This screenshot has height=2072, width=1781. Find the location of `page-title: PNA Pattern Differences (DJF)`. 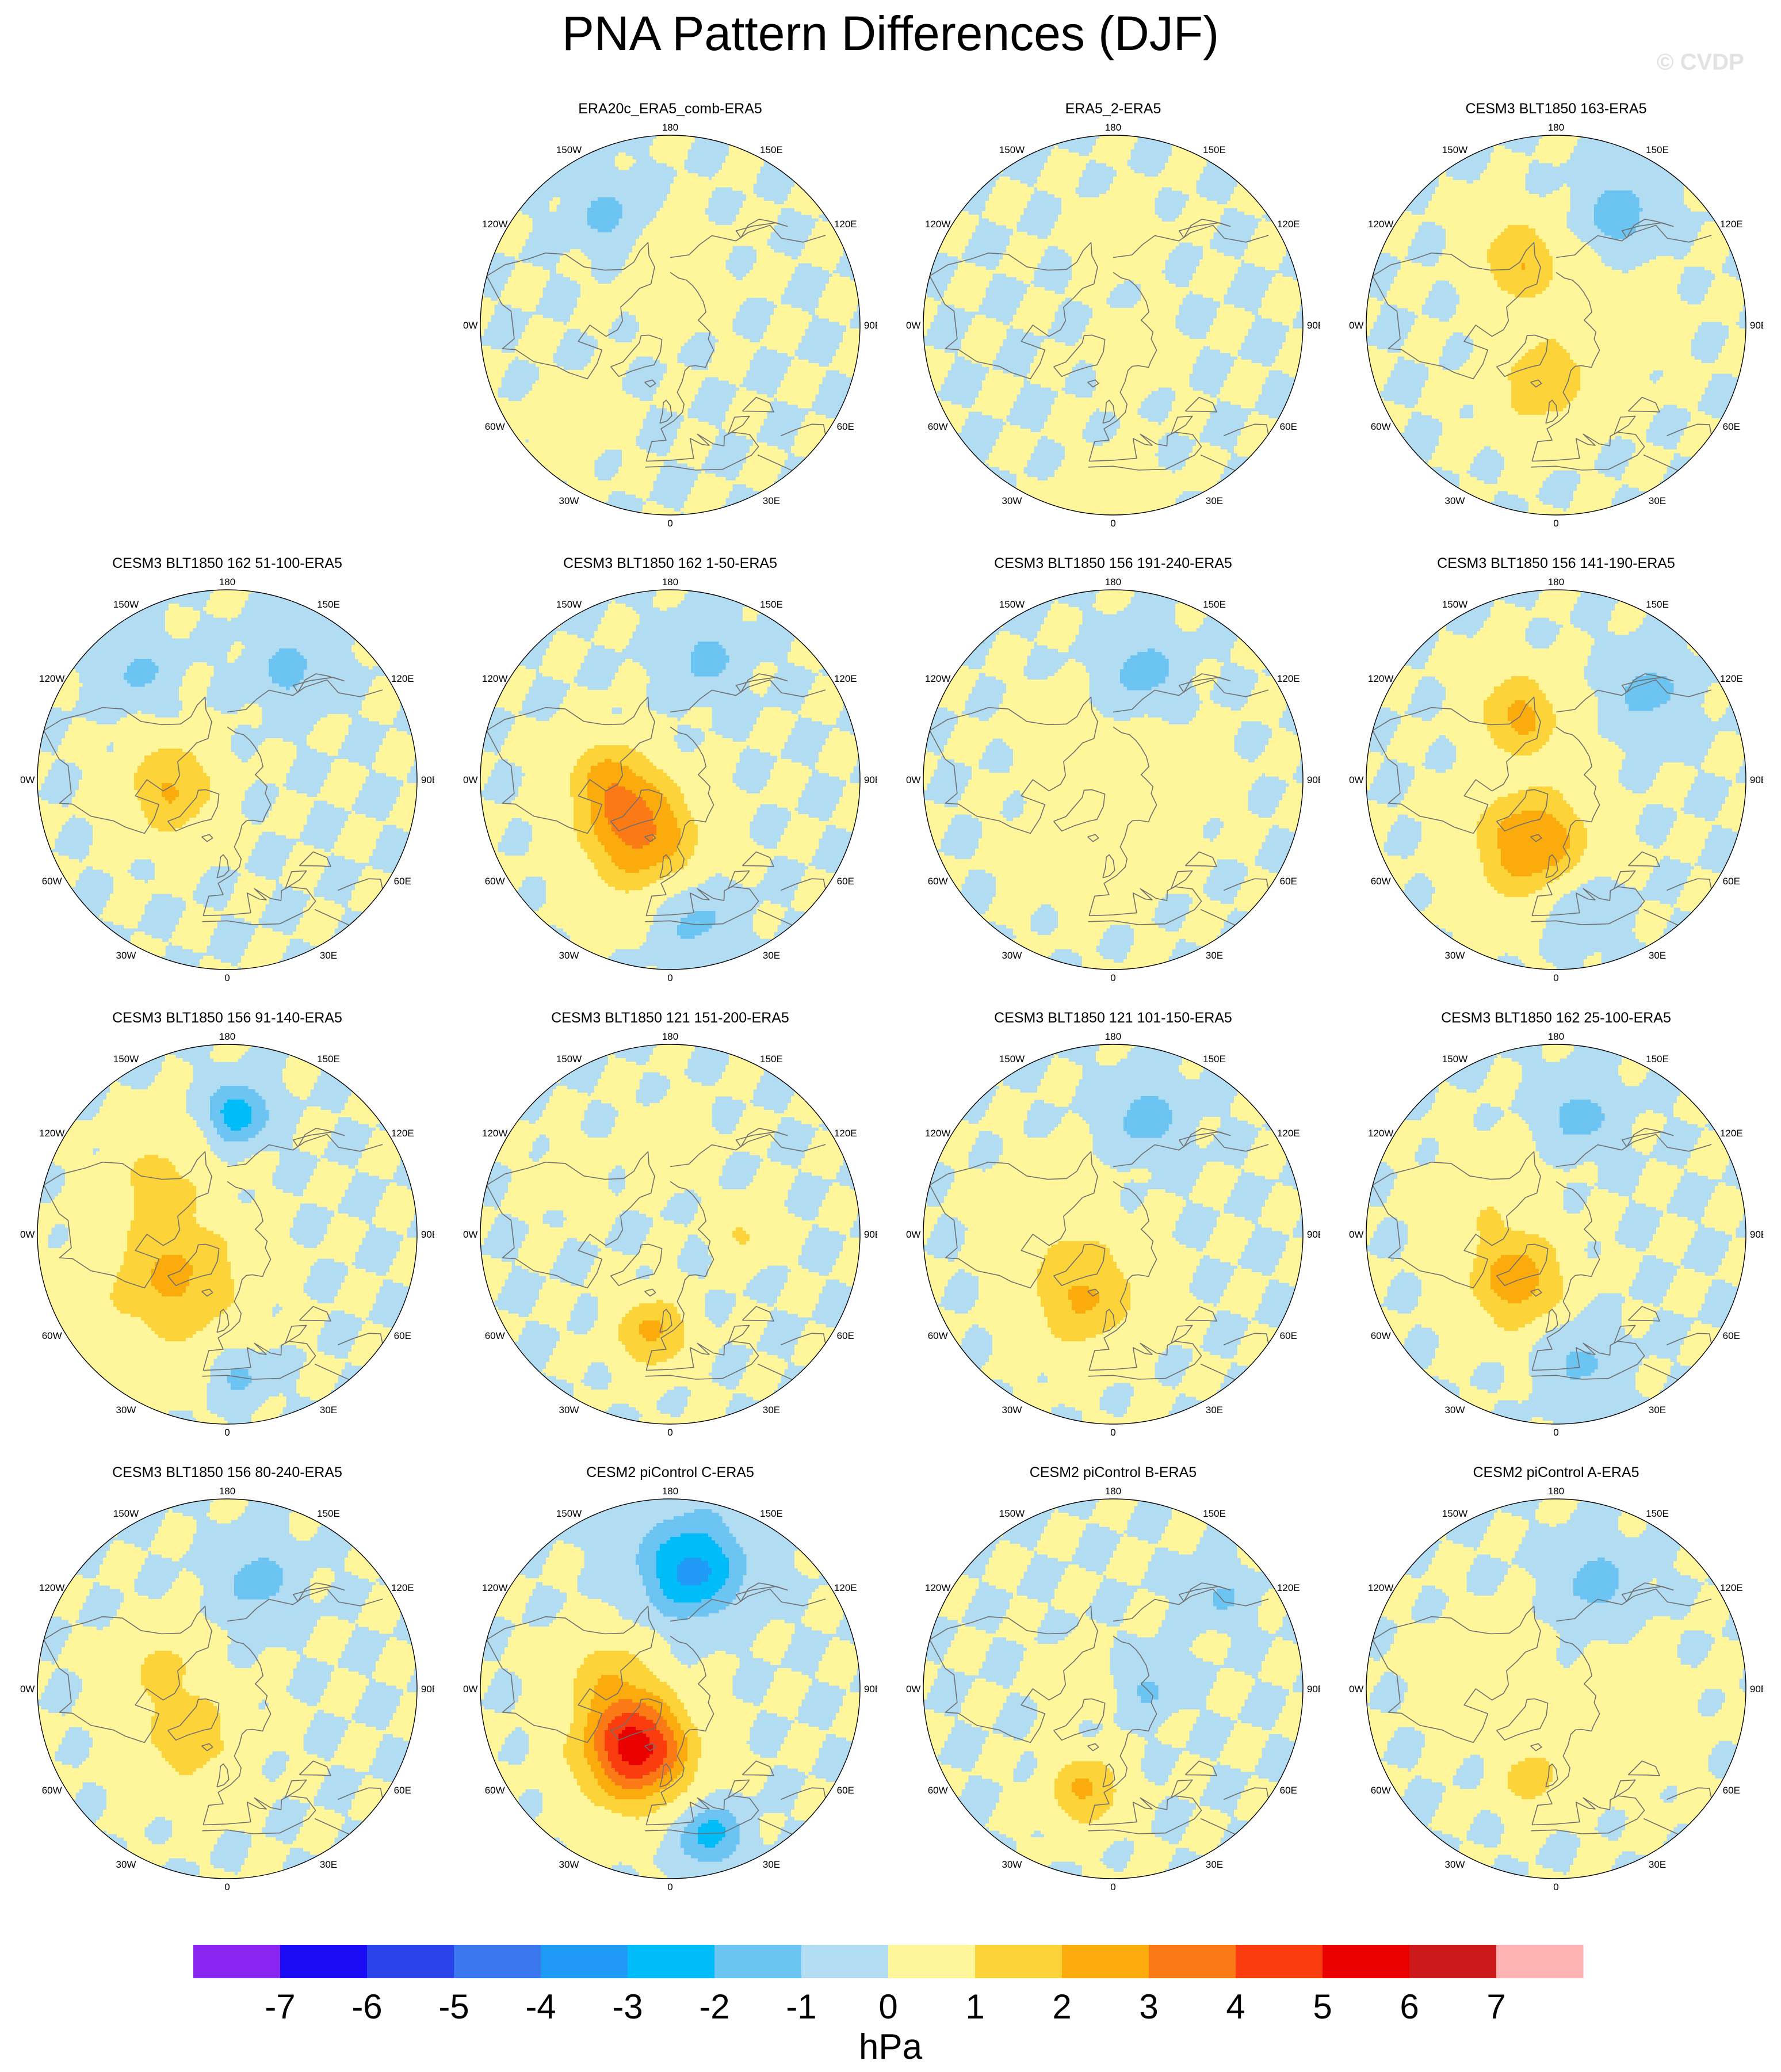

page-title: PNA Pattern Differences (DJF) is located at coordinates (890, 33).